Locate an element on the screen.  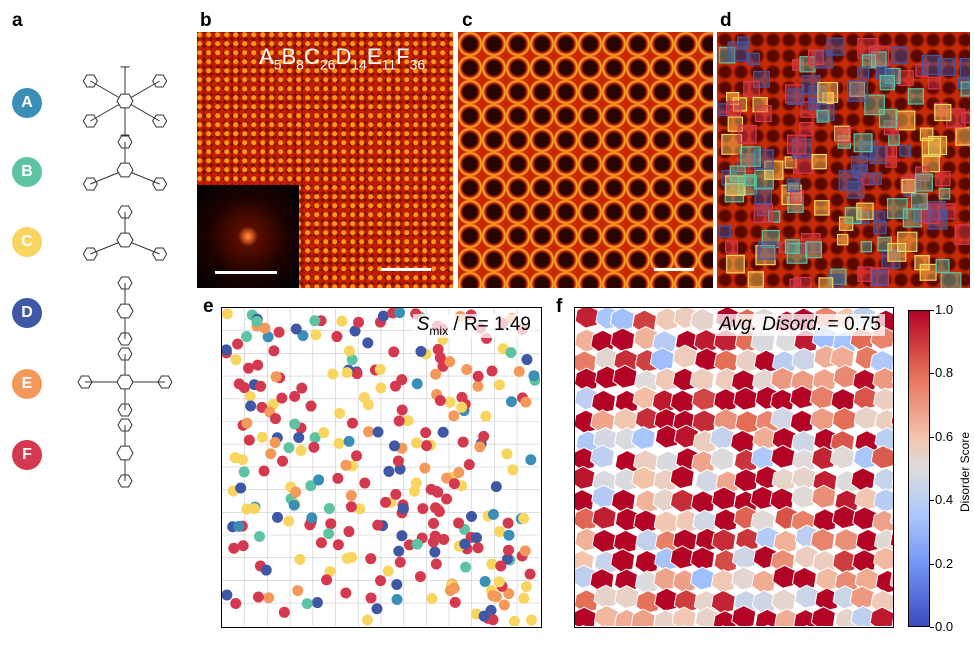
molecule-structure-d is located at coordinates (125, 311).